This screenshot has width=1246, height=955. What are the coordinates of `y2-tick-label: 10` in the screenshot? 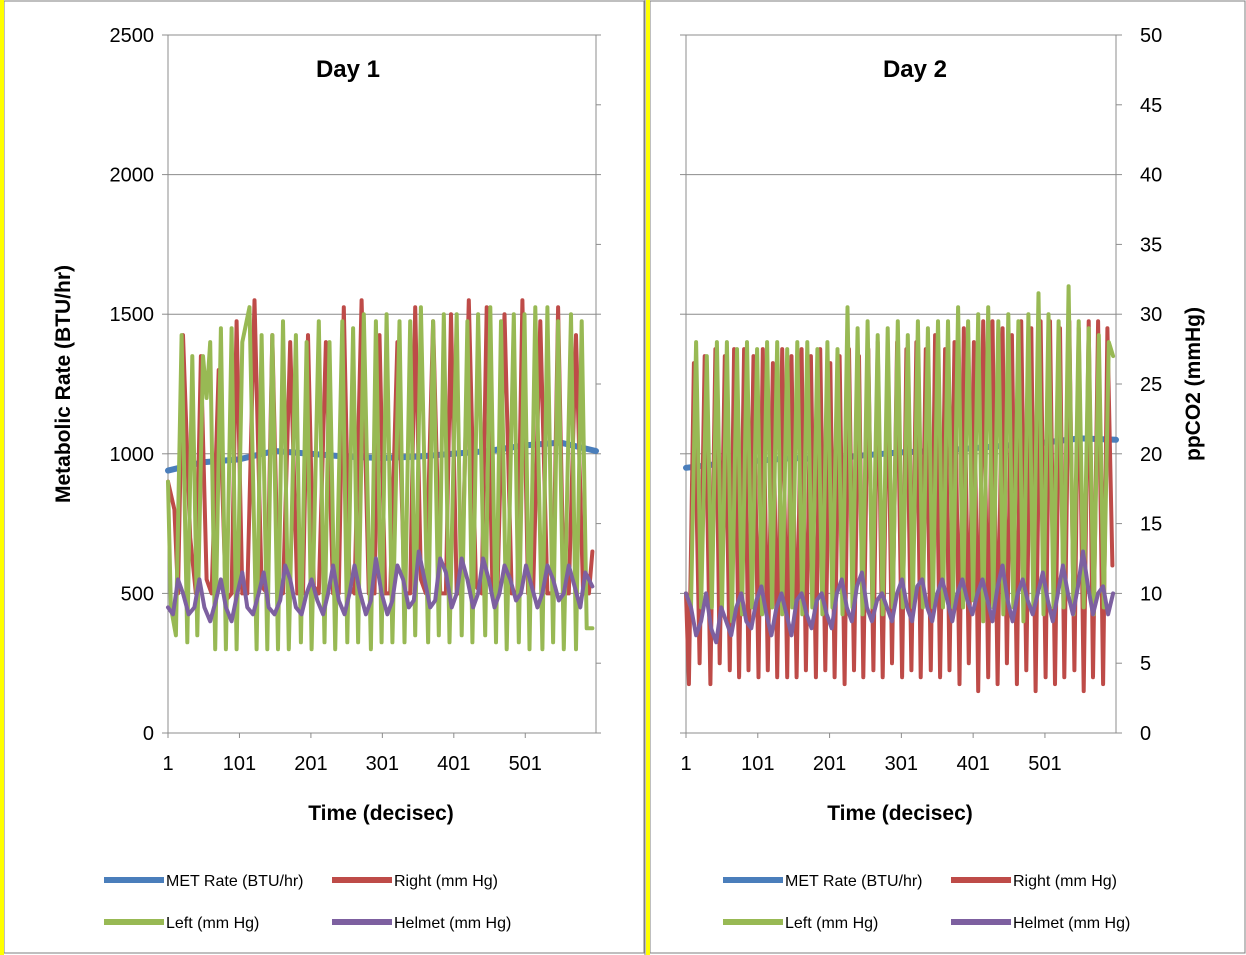 It's located at (1151, 594).